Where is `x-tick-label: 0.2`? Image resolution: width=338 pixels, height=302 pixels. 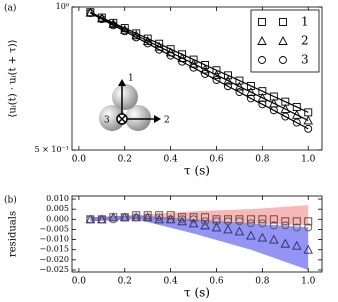 x-tick-label: 0.2 is located at coordinates (125, 160).